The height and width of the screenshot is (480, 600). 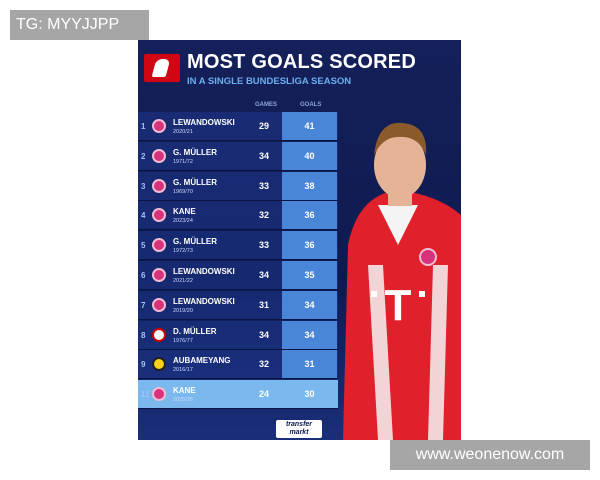 I want to click on season: 1976/77, so click(x=183, y=340).